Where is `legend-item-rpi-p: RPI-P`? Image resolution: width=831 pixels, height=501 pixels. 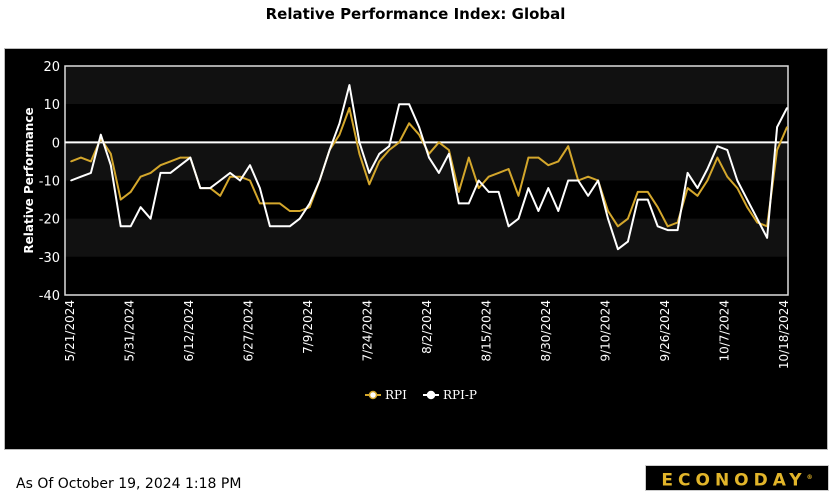
legend-item-rpi-p: RPI-P is located at coordinates (450, 395).